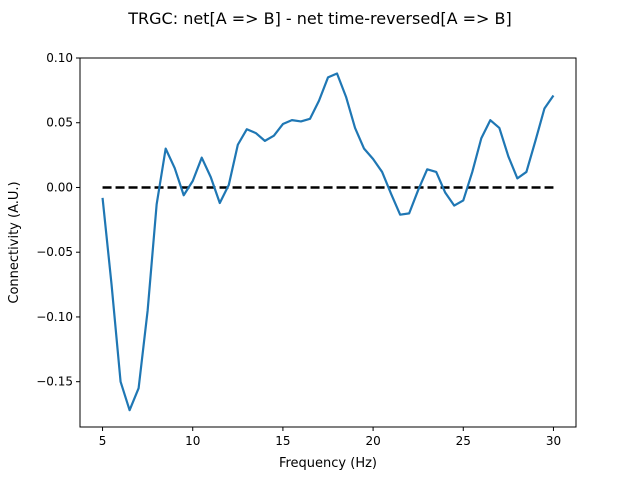 The width and height of the screenshot is (640, 480). I want to click on y-tick-label: 0.10, so click(59, 58).